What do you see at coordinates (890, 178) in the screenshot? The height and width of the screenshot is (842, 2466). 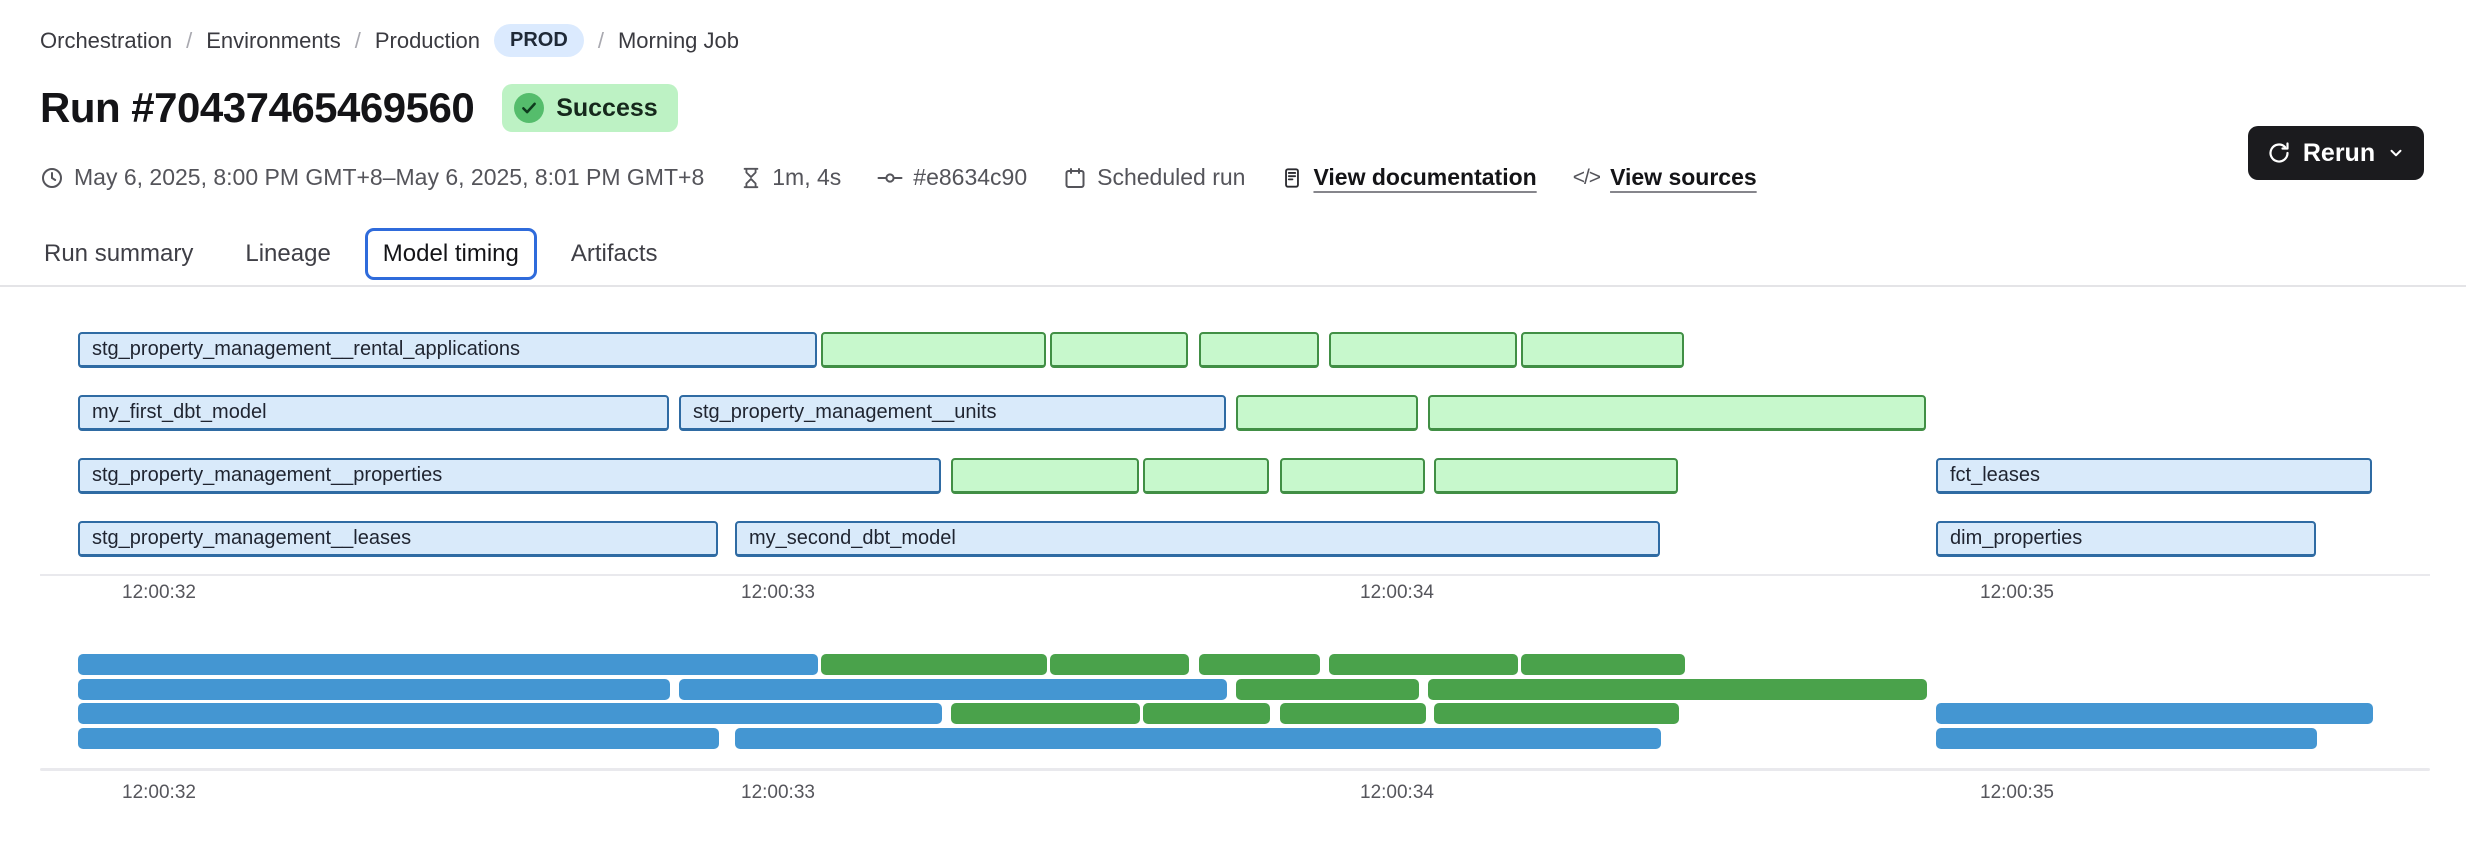 I see `commit-icon` at bounding box center [890, 178].